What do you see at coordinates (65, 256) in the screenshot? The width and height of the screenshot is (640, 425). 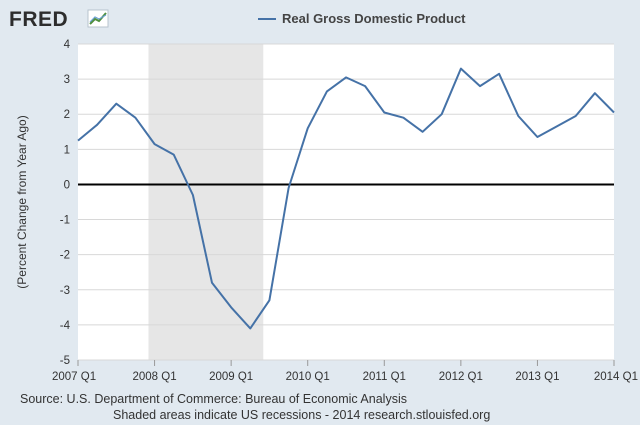 I see `y-tick-label: -2` at bounding box center [65, 256].